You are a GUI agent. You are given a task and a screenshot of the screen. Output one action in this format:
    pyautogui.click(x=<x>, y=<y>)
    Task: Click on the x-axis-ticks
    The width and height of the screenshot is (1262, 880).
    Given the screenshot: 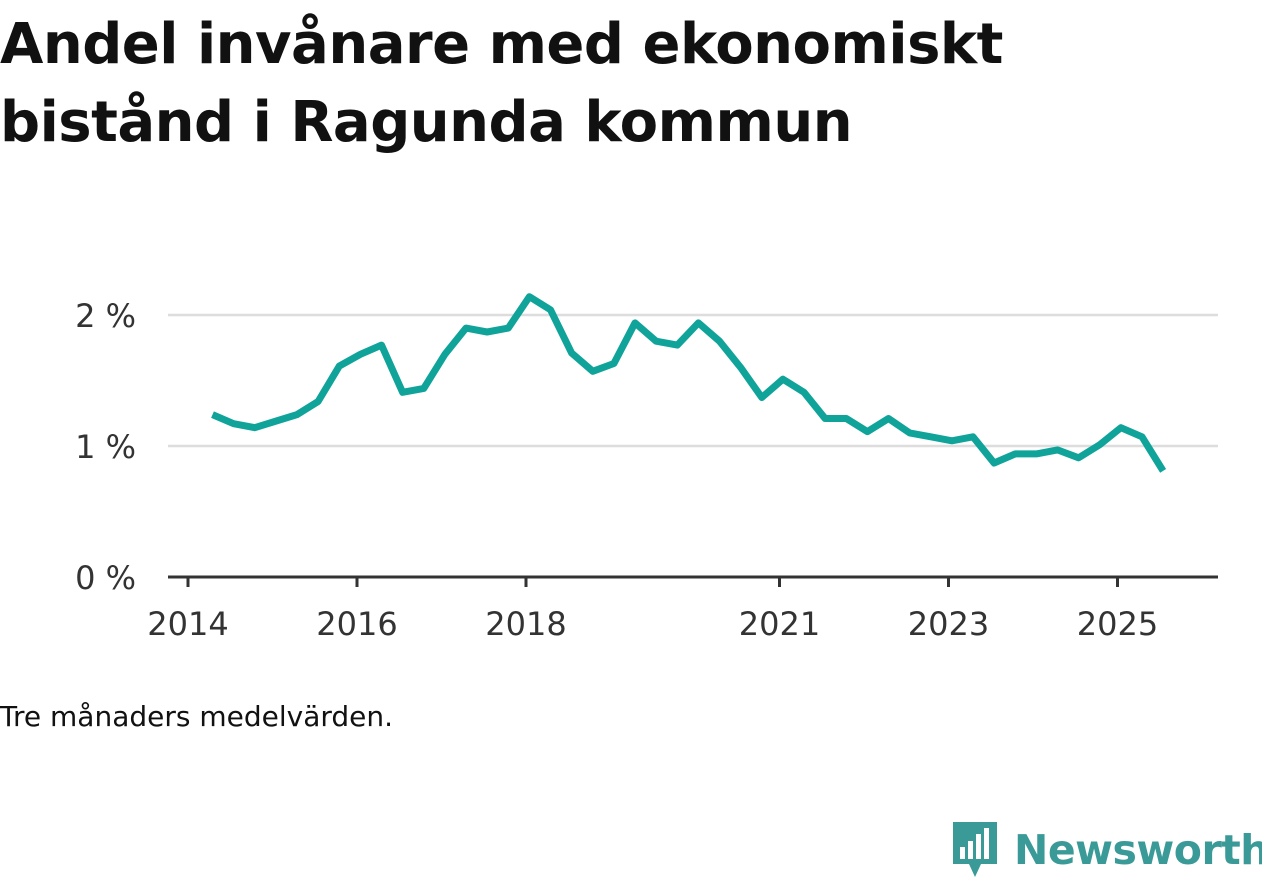 What is the action you would take?
    pyautogui.click(x=652, y=582)
    